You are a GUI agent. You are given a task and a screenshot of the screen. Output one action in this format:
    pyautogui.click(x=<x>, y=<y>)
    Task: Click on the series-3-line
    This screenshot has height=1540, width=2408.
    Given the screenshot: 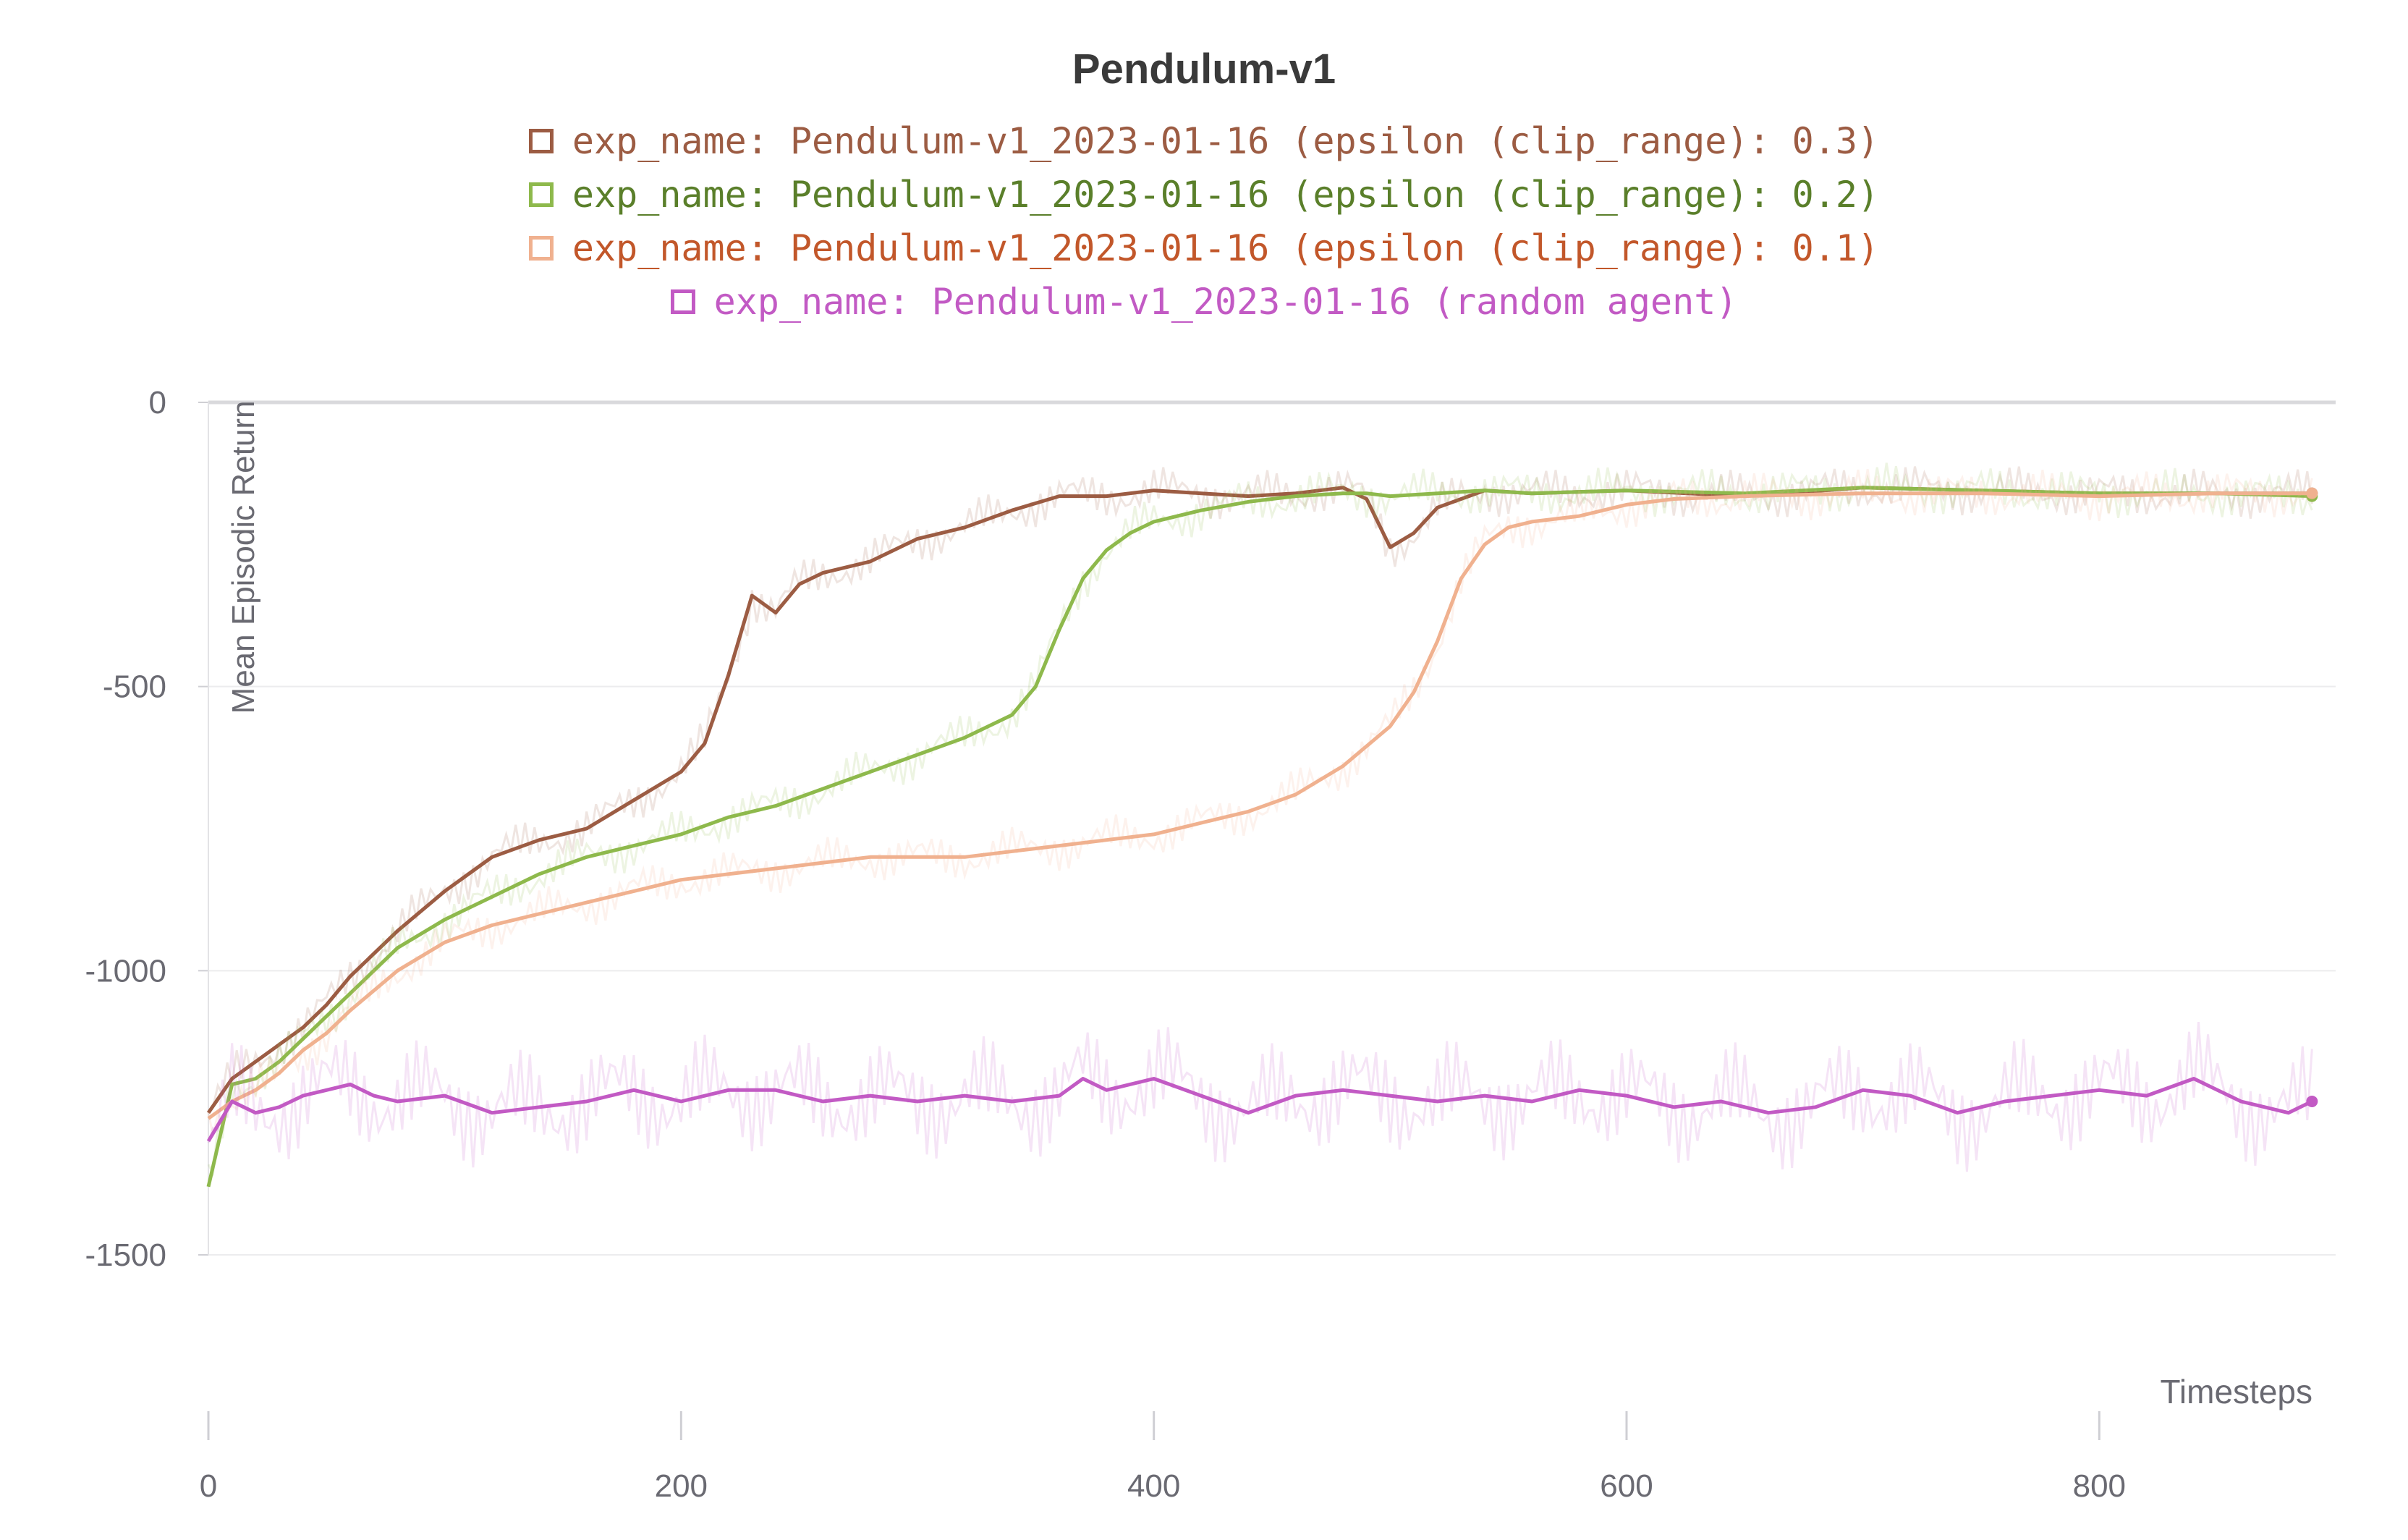 What is the action you would take?
    pyautogui.click(x=1259, y=1110)
    